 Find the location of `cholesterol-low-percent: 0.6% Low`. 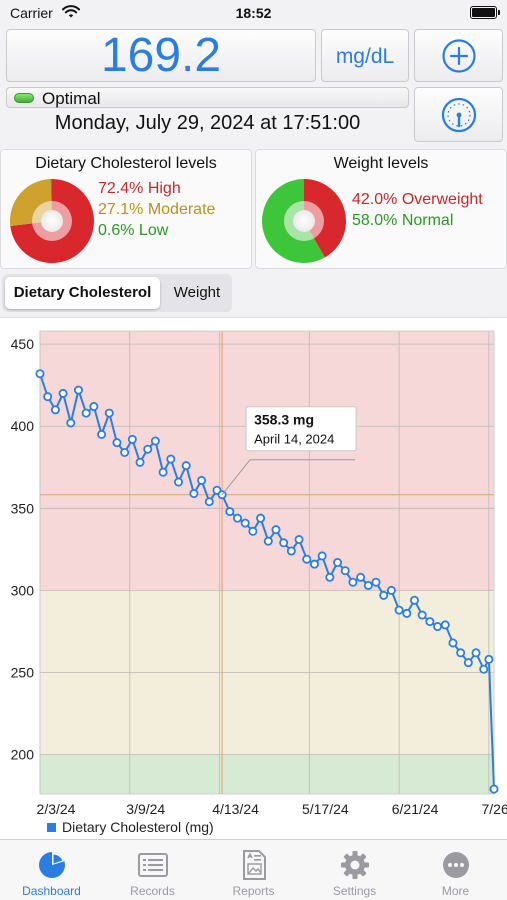

cholesterol-low-percent: 0.6% Low is located at coordinates (133, 230).